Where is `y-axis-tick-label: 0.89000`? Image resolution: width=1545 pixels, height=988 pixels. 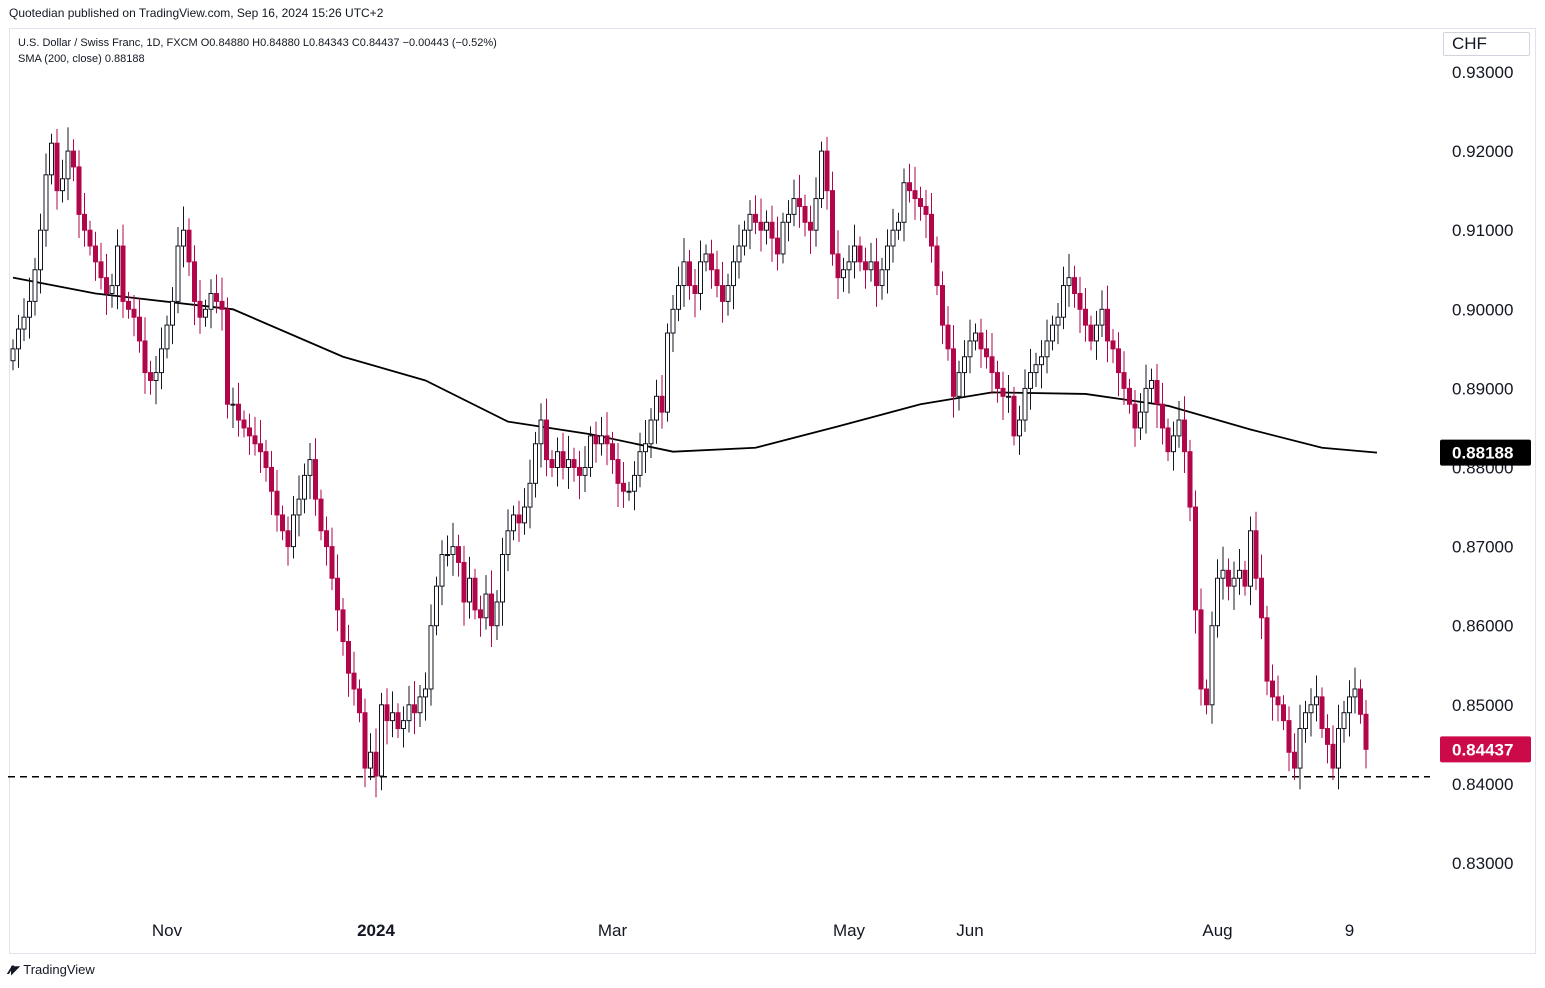
y-axis-tick-label: 0.89000 is located at coordinates (1482, 388).